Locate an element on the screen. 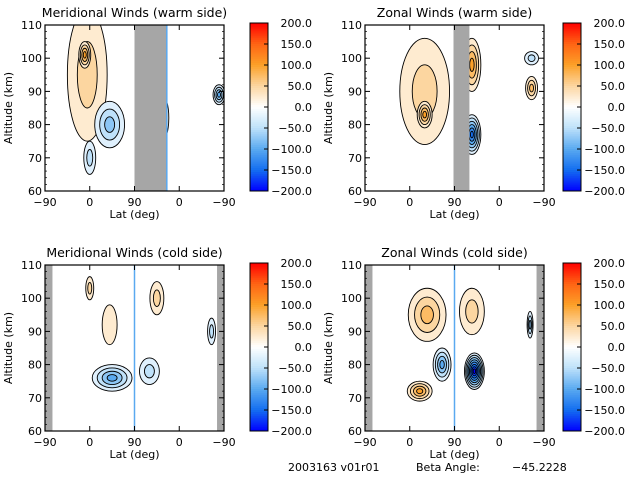  colorbar-tick-label: 0.0 is located at coordinates (304, 347).